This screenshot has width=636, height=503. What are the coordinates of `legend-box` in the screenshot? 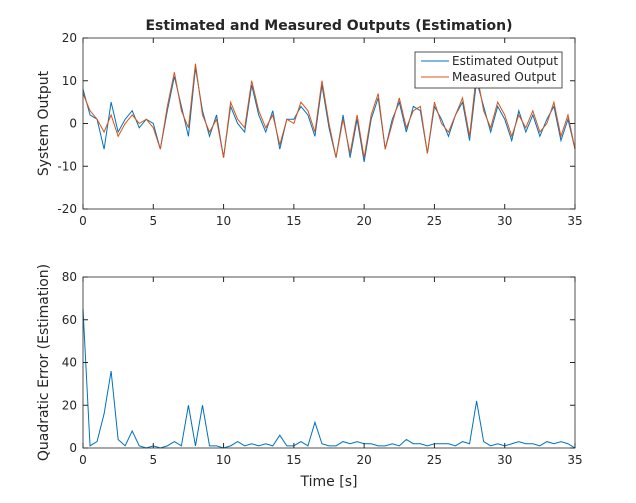 It's located at (488, 70).